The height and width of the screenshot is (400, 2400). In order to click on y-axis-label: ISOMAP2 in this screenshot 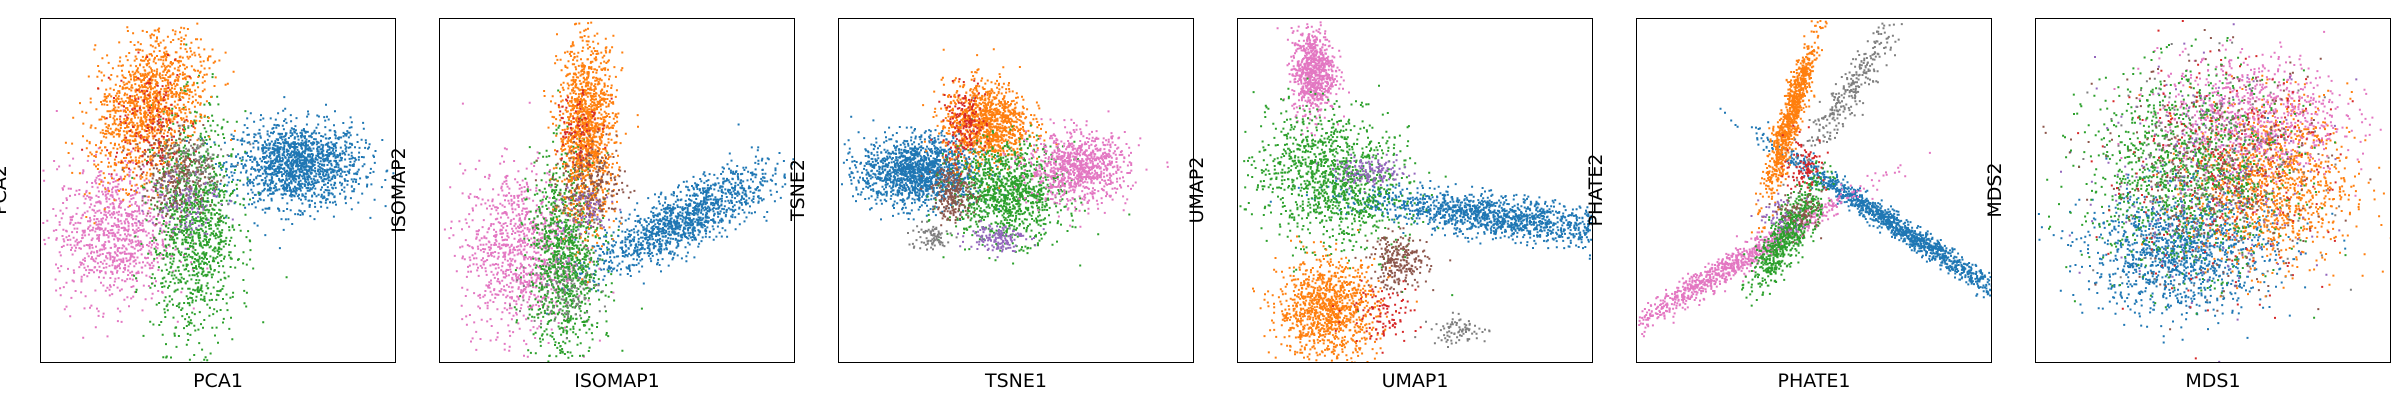, I will do `click(399, 190)`.